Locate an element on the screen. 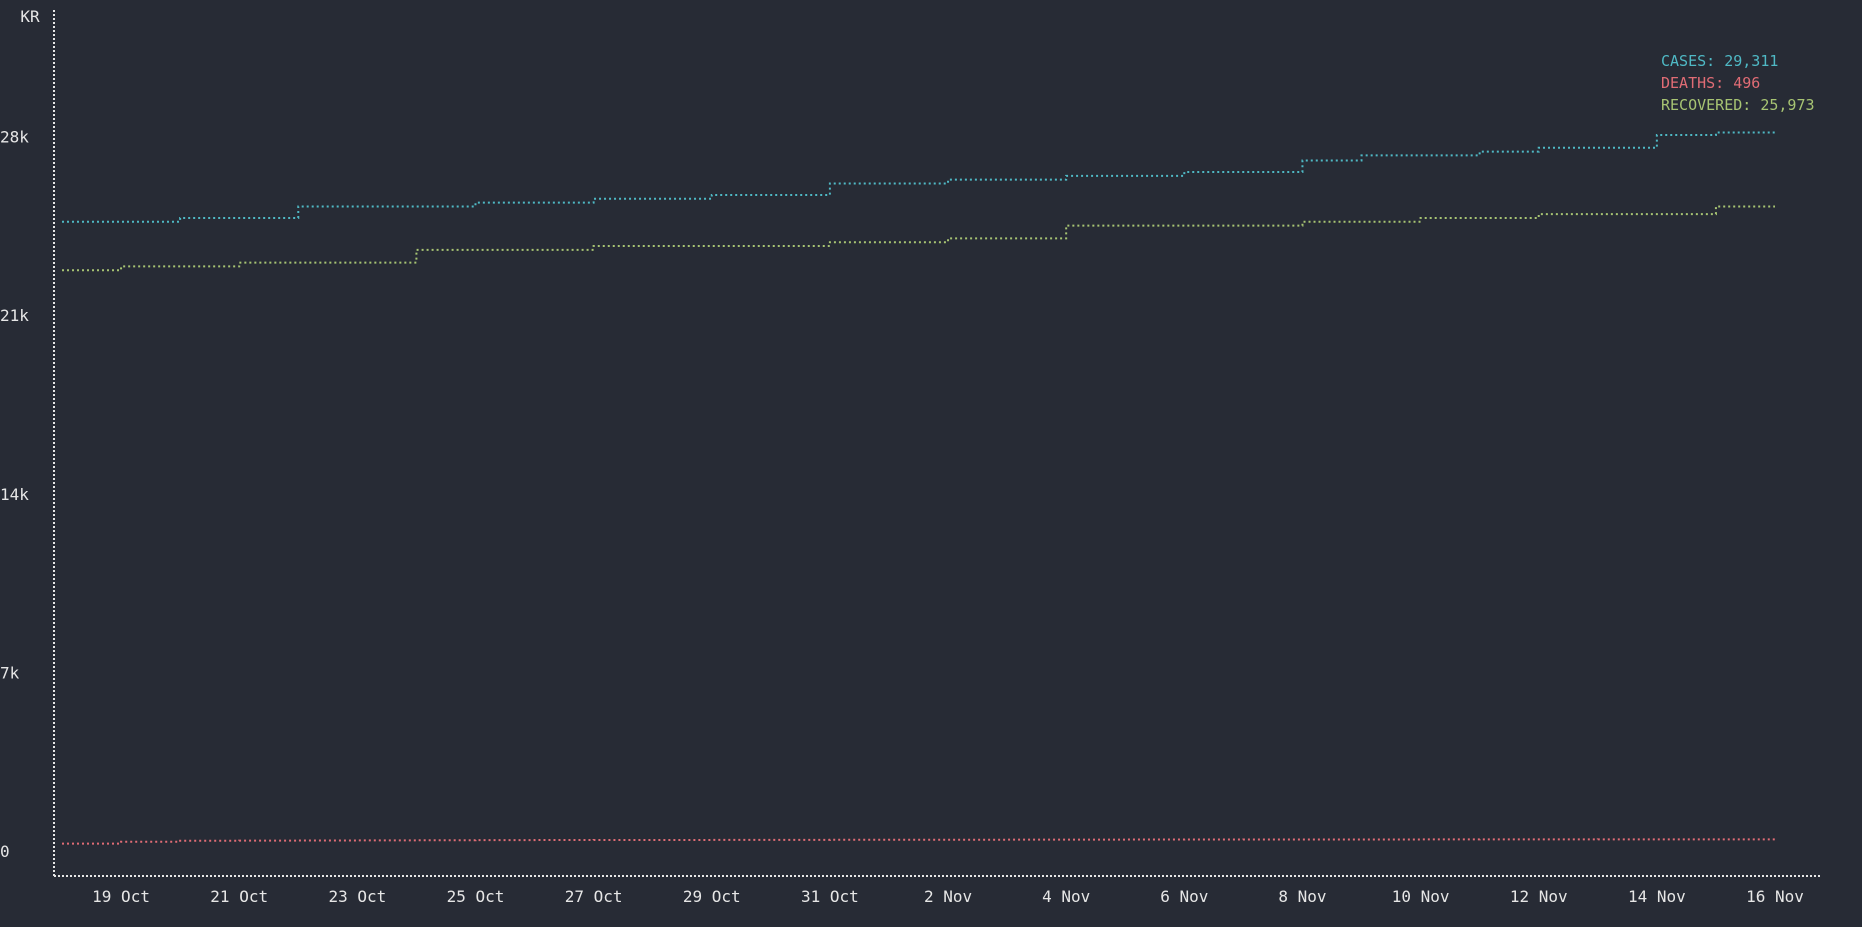  legend-entry-cases: CASES: 29,311 is located at coordinates (1719, 61).